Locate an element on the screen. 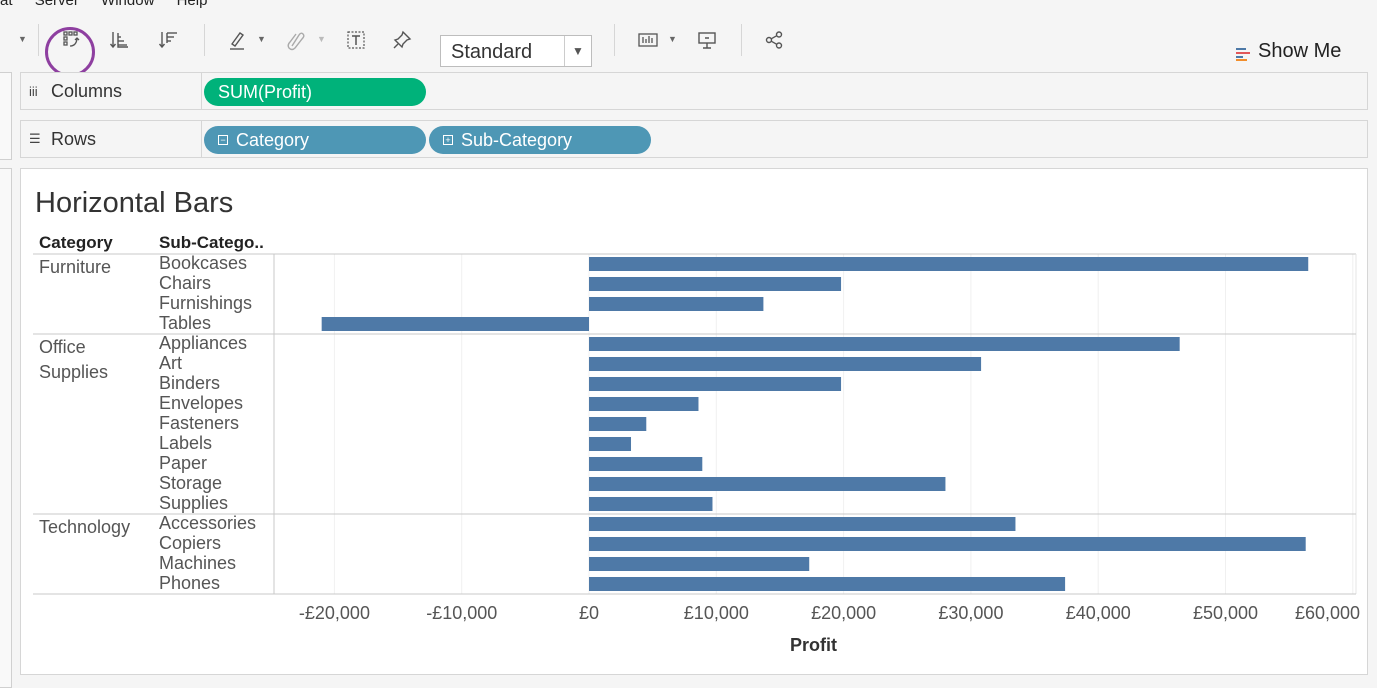 The height and width of the screenshot is (688, 1377). show-me-label: Show Me is located at coordinates (1300, 50).